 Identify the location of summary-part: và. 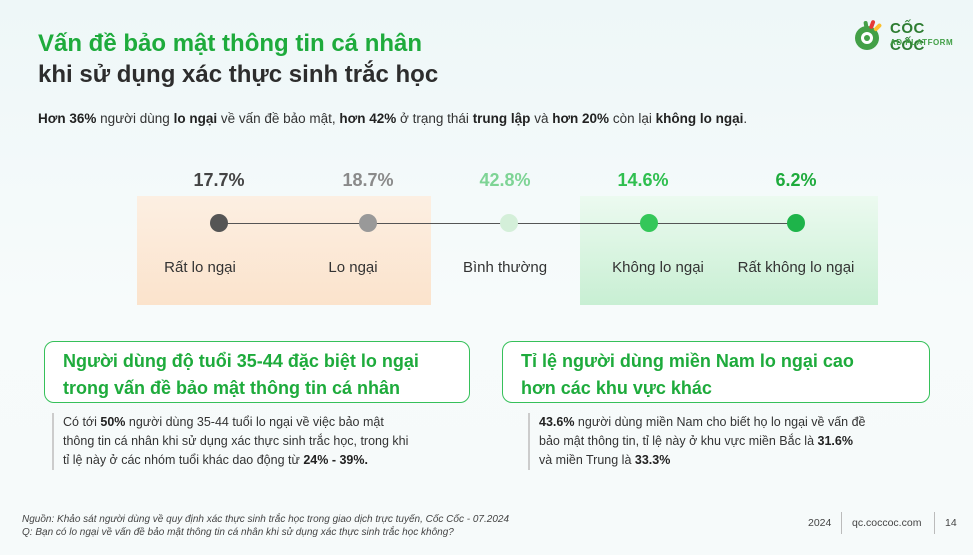
(541, 118).